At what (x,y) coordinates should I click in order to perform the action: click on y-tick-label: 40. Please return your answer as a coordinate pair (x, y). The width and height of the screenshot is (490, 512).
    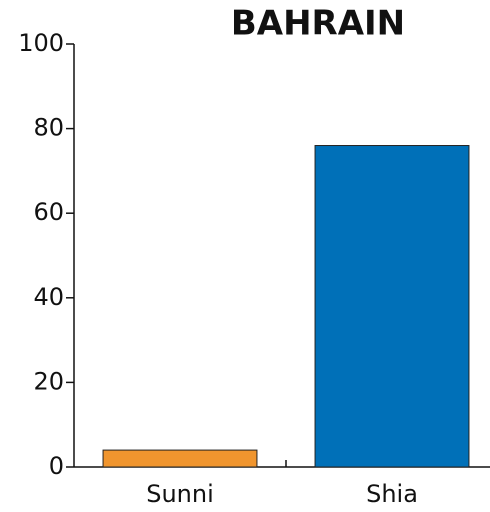
    Looking at the image, I should click on (48, 297).